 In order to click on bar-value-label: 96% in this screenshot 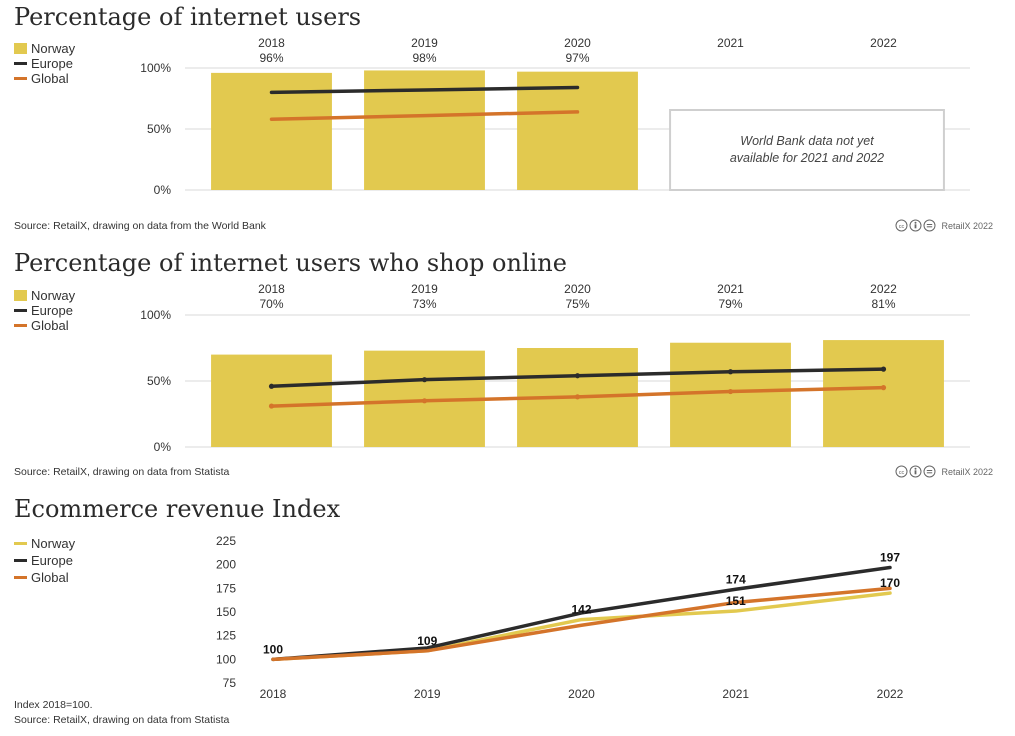, I will do `click(271, 58)`.